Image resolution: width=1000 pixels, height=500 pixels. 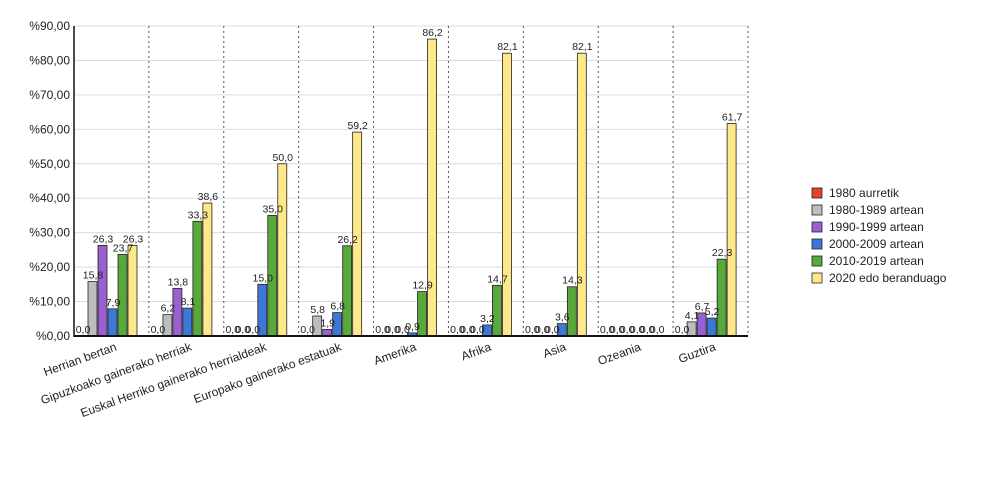 I want to click on data-label: 14,3, so click(x=572, y=281).